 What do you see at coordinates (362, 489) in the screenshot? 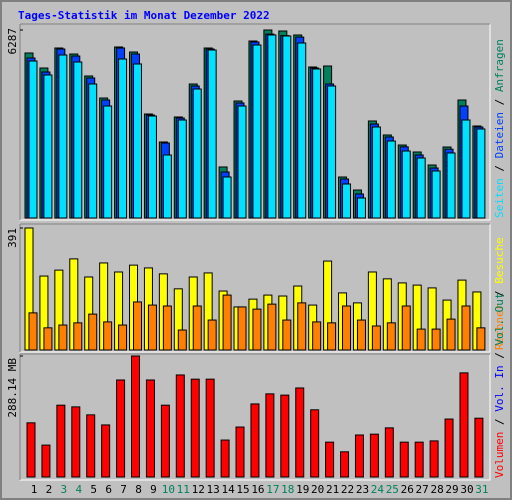
I see `x-tick-label: 23` at bounding box center [362, 489].